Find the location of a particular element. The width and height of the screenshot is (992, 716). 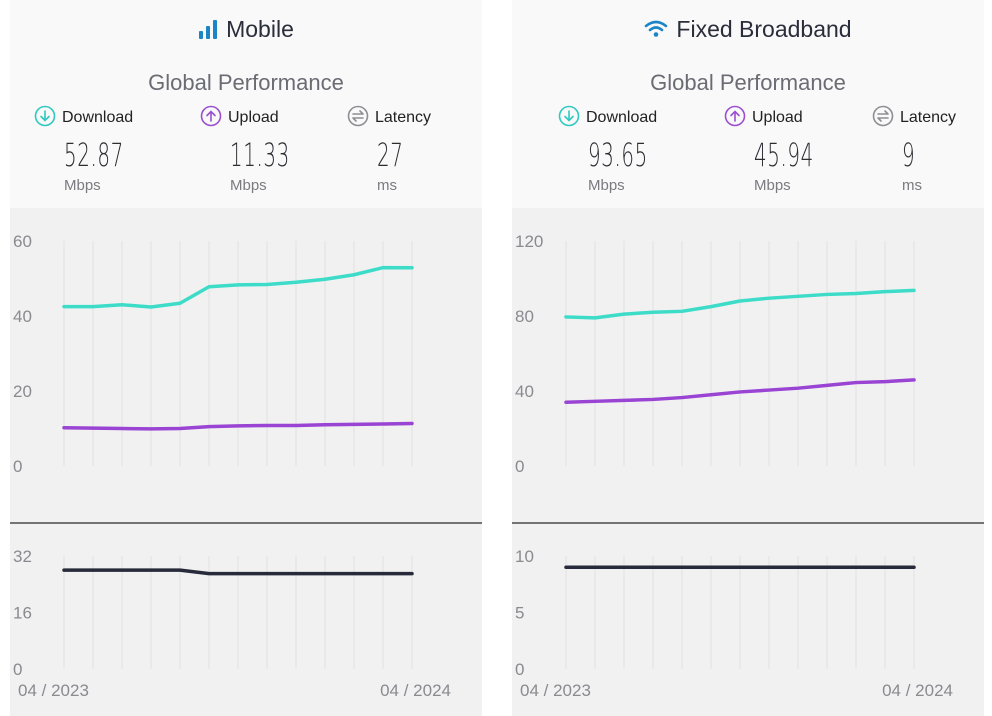

broadband-upload-label: Upload is located at coordinates (799, 118).